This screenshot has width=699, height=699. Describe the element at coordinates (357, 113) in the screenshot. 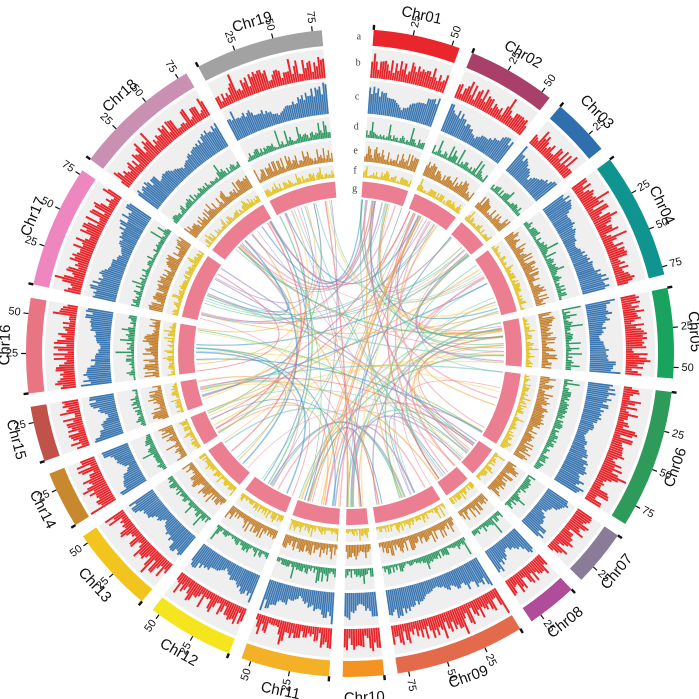

I see `track-letters: a b c d efg` at that location.